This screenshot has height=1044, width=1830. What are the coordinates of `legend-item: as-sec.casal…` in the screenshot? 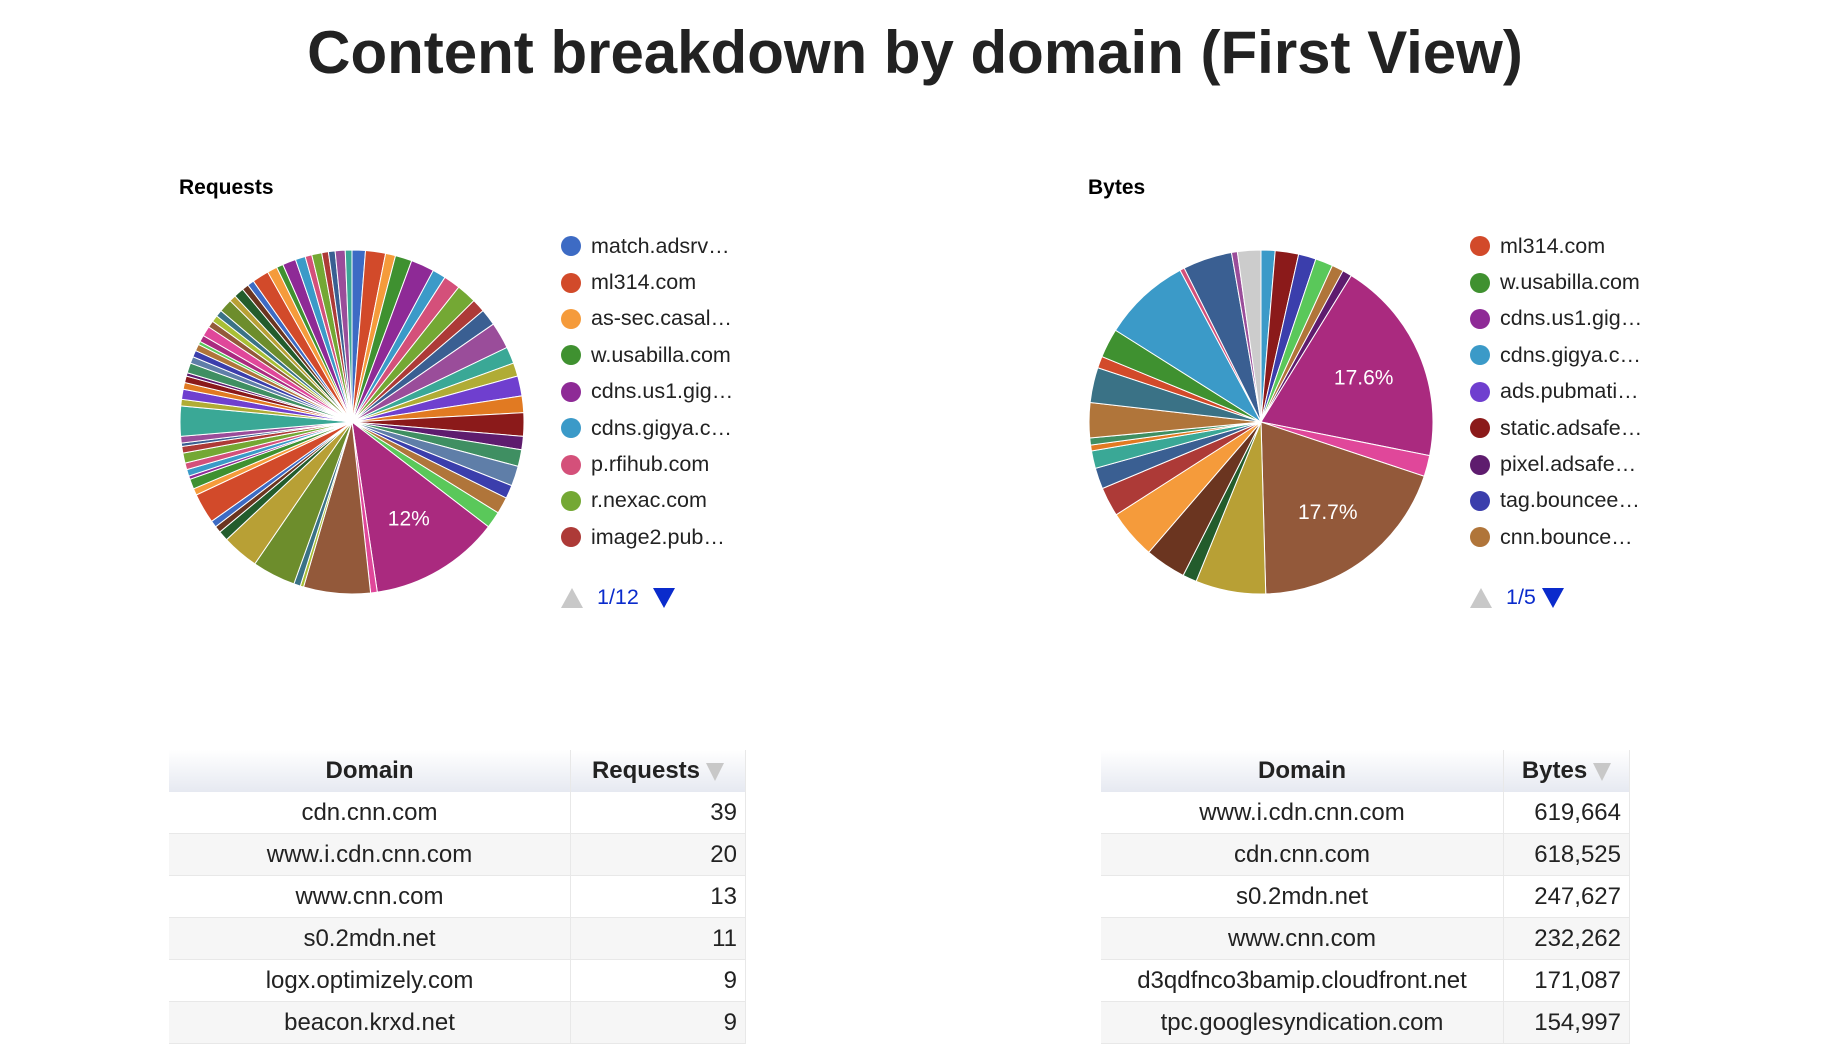 It's located at (647, 319).